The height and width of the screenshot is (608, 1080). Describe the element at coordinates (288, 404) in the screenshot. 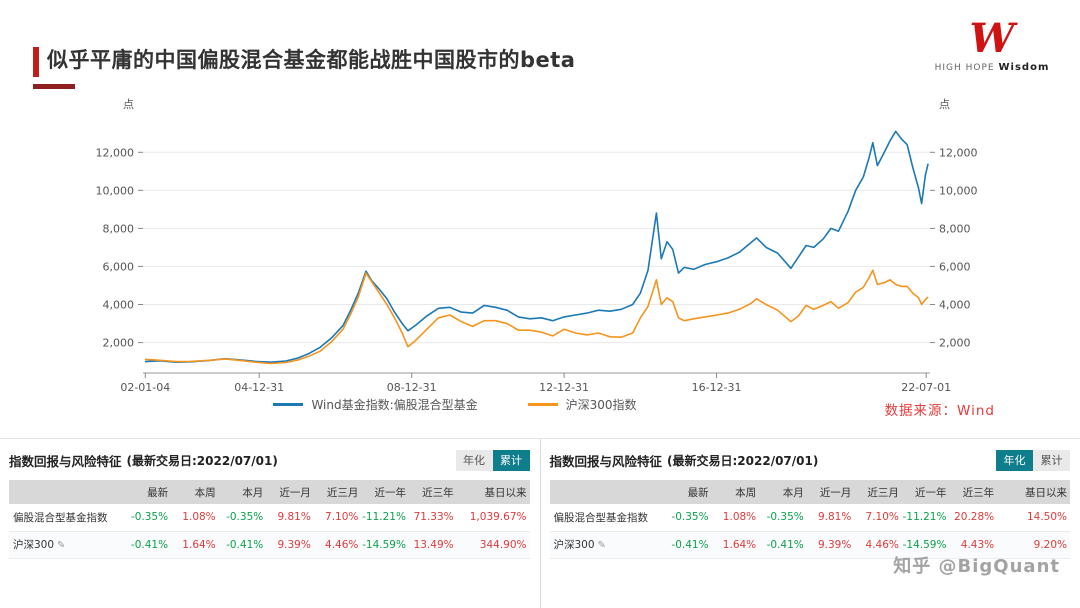

I see `fund-index-legend-swatch` at that location.